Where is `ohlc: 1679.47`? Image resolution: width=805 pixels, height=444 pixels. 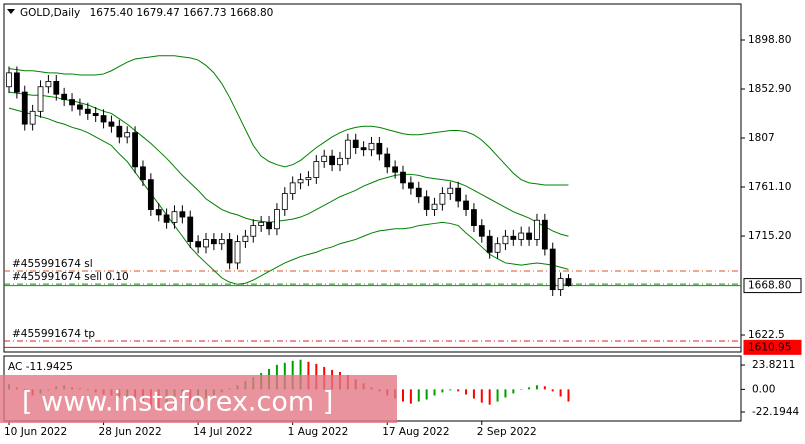 ohlc: 1679.47 is located at coordinates (157, 13).